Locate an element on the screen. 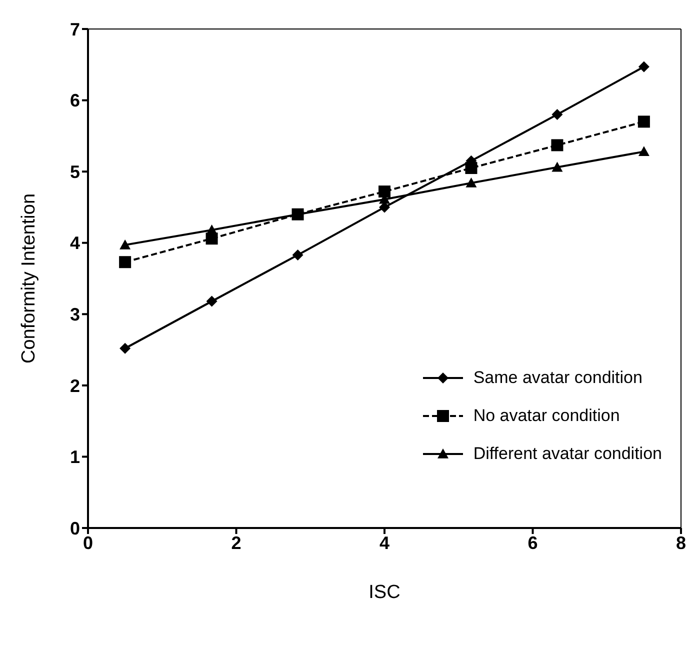 The width and height of the screenshot is (700, 665). x-tick-label: 6 is located at coordinates (533, 542).